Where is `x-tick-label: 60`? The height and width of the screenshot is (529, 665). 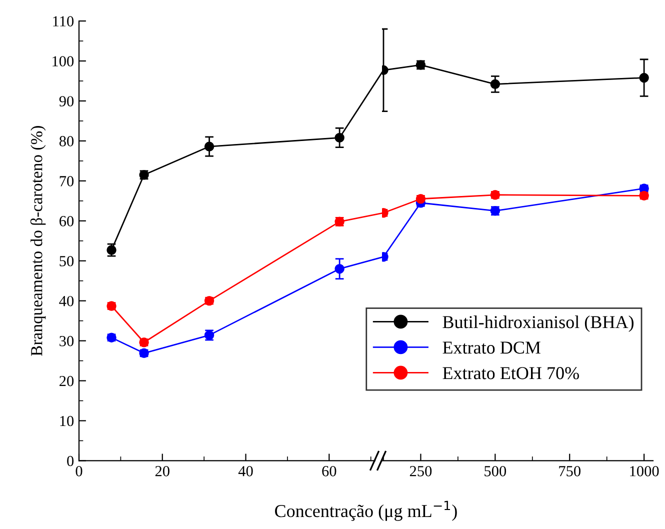
x-tick-label: 60 is located at coordinates (329, 471).